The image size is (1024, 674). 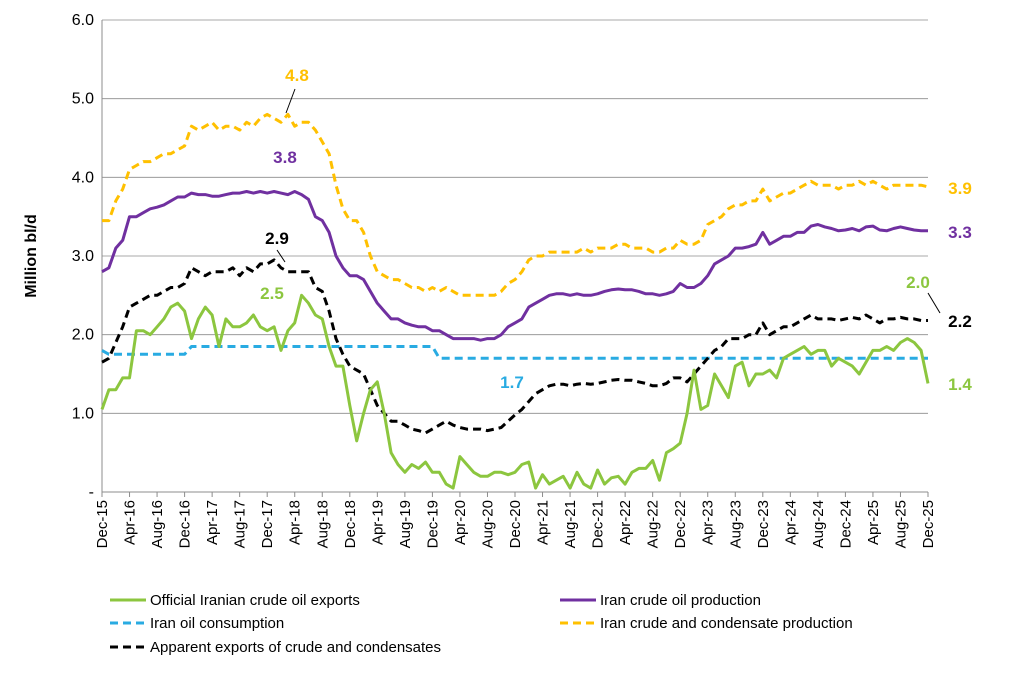 What do you see at coordinates (102, 524) in the screenshot?
I see `x-tick-label: Dec-15` at bounding box center [102, 524].